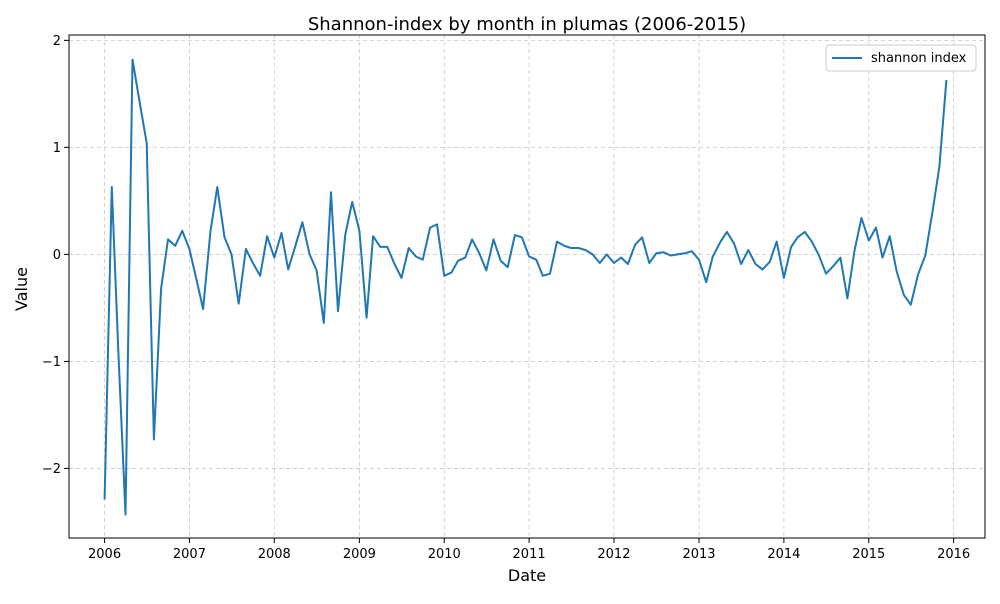 The width and height of the screenshot is (1000, 604). I want to click on y-tick-label: 0, so click(57, 255).